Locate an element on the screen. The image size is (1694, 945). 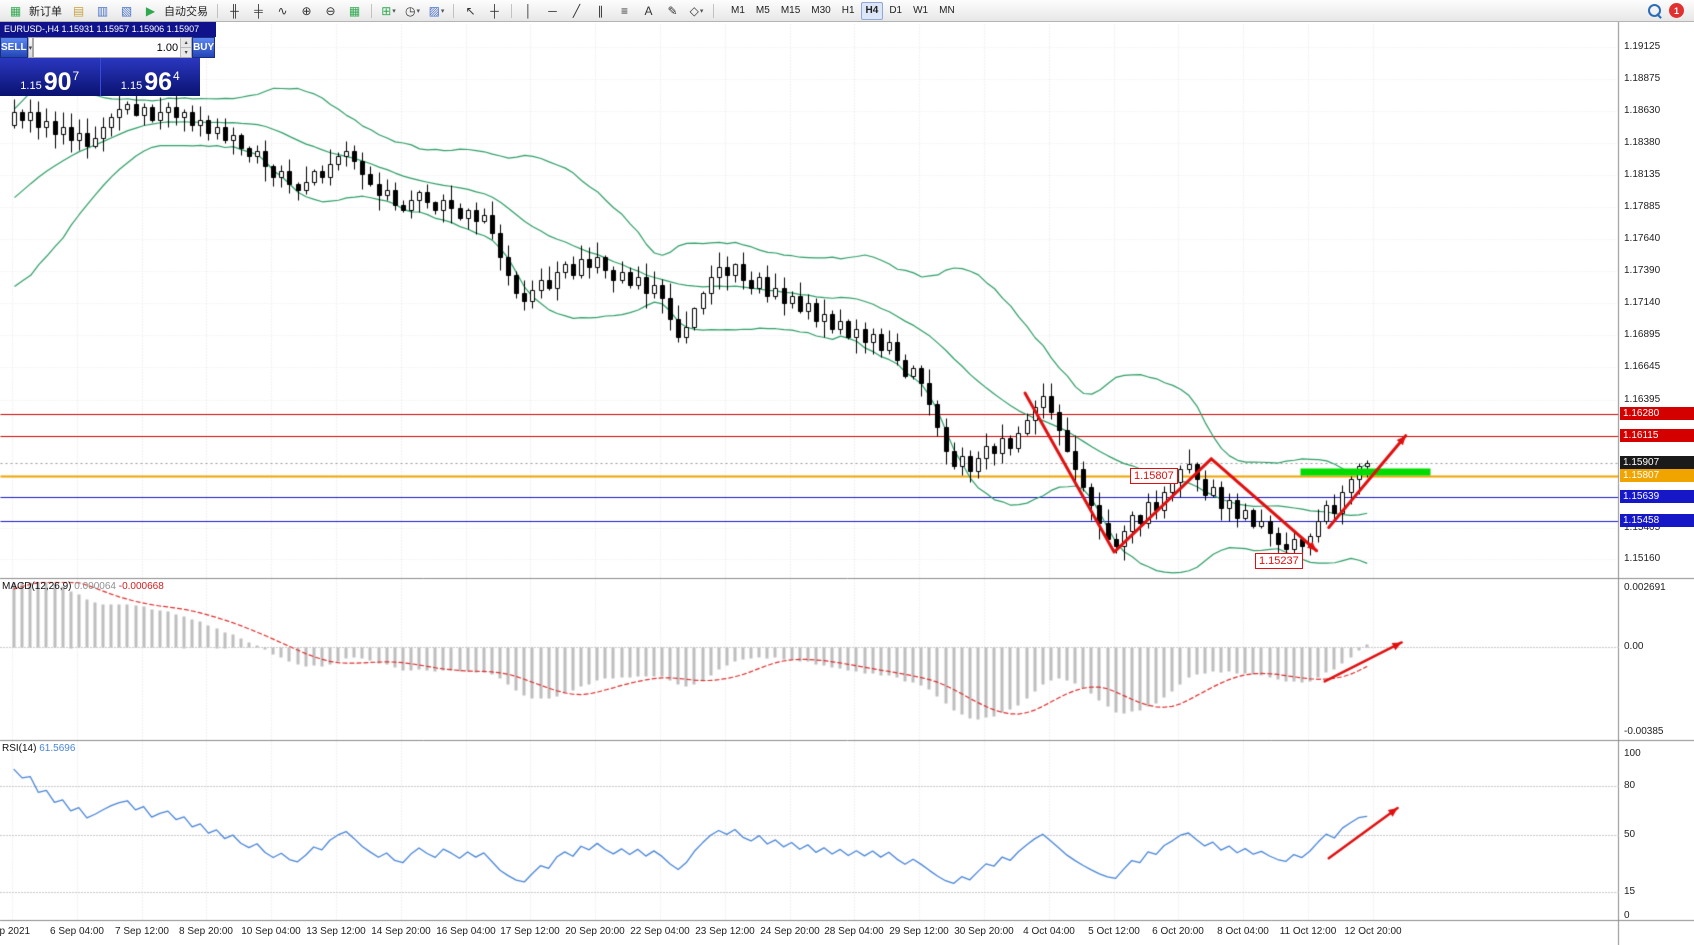
price-level-badge: 1.15639 is located at coordinates (1657, 496).